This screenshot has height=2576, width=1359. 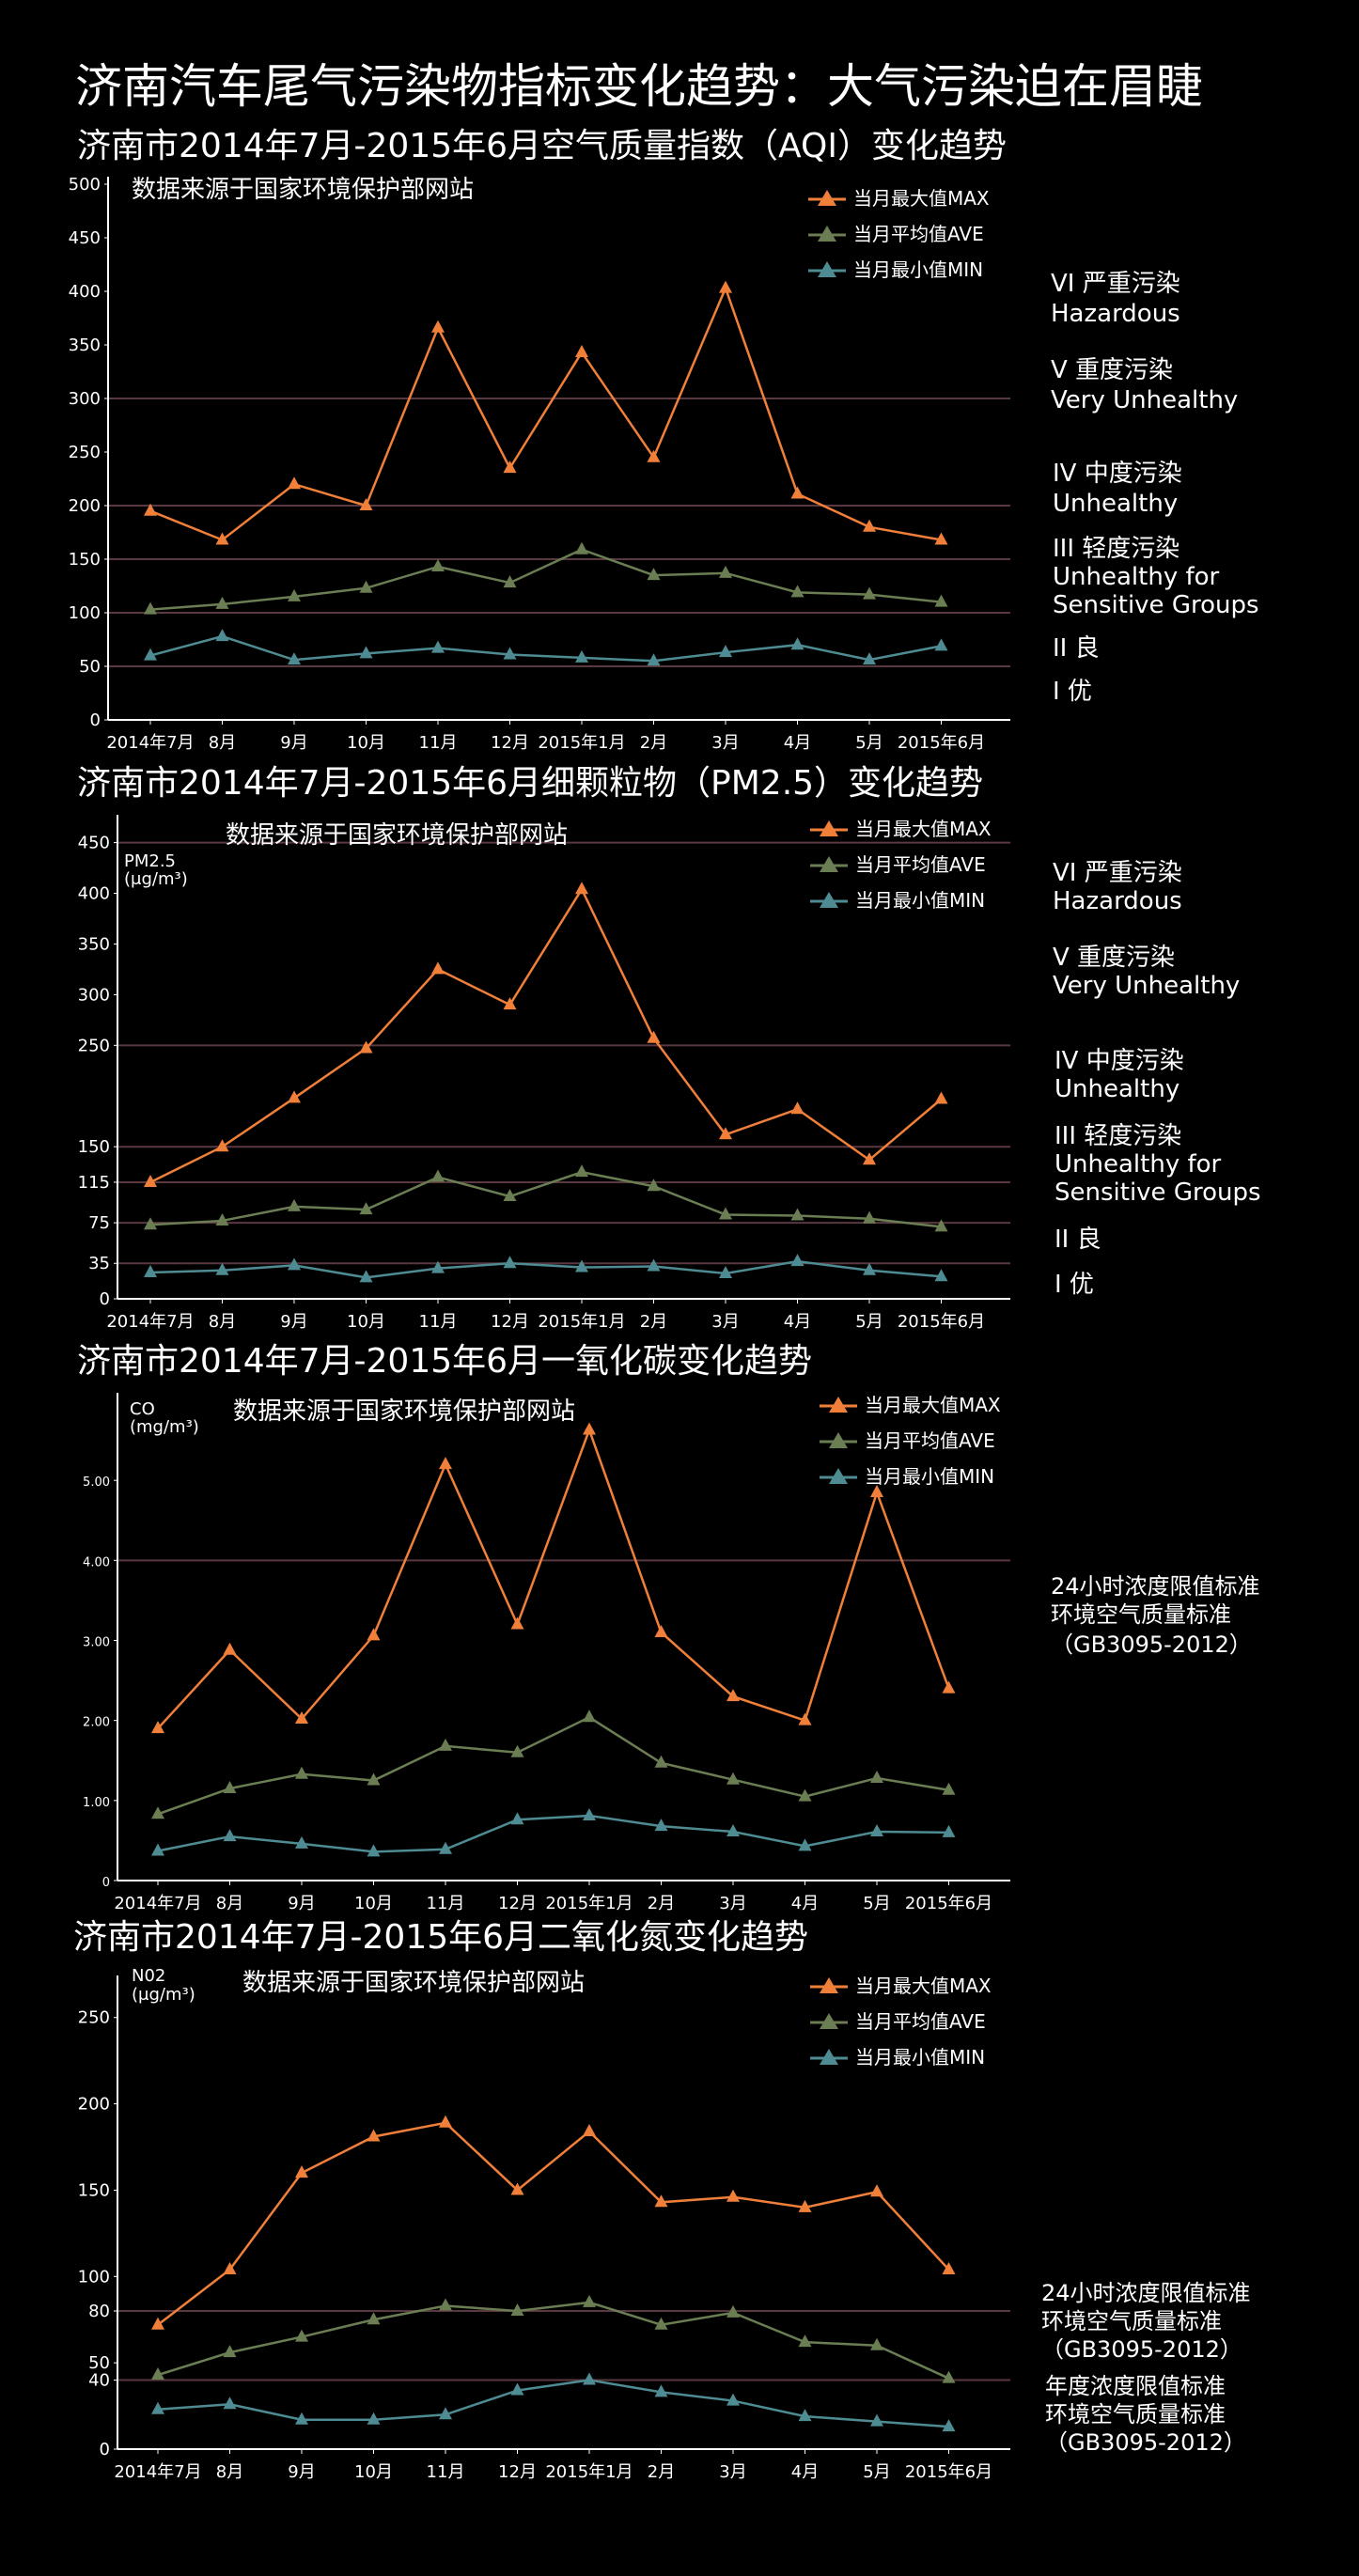 What do you see at coordinates (829, 2057) in the screenshot?
I see `legend-marker-min` at bounding box center [829, 2057].